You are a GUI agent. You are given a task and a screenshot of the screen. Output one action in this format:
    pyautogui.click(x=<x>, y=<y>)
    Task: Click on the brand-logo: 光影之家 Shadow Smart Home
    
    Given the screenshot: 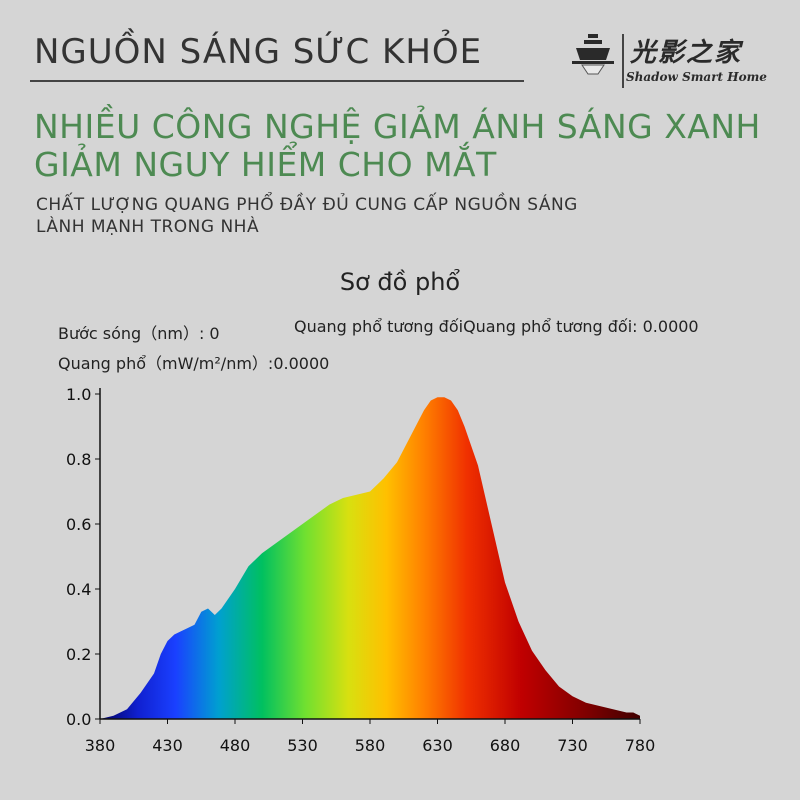 What is the action you would take?
    pyautogui.click(x=671, y=60)
    